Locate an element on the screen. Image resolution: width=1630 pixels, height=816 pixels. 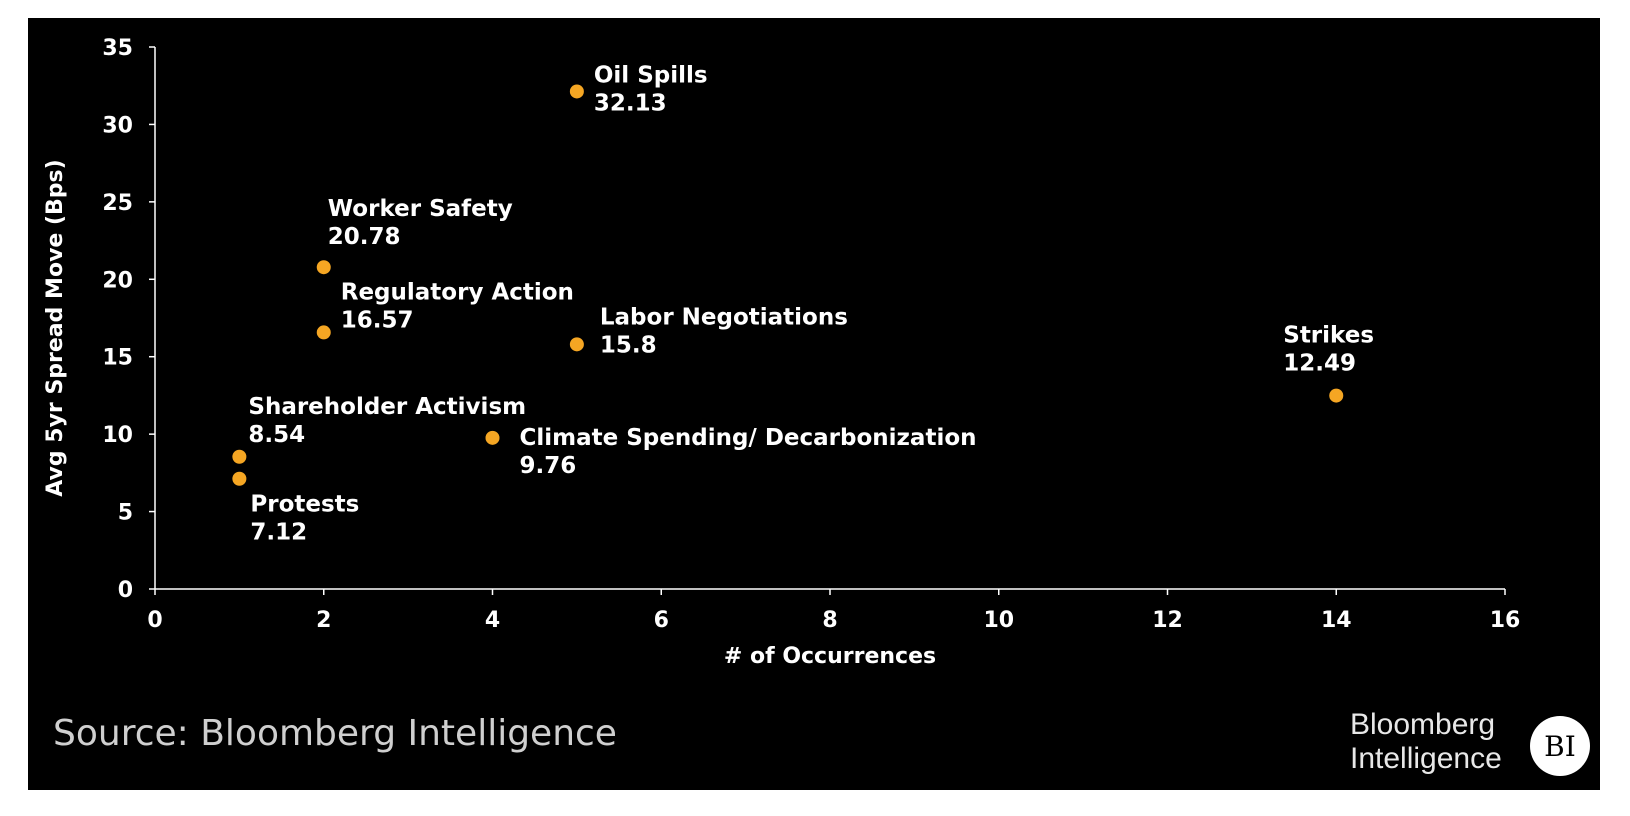
point-label-name: Regulatory Action is located at coordinates (457, 292).